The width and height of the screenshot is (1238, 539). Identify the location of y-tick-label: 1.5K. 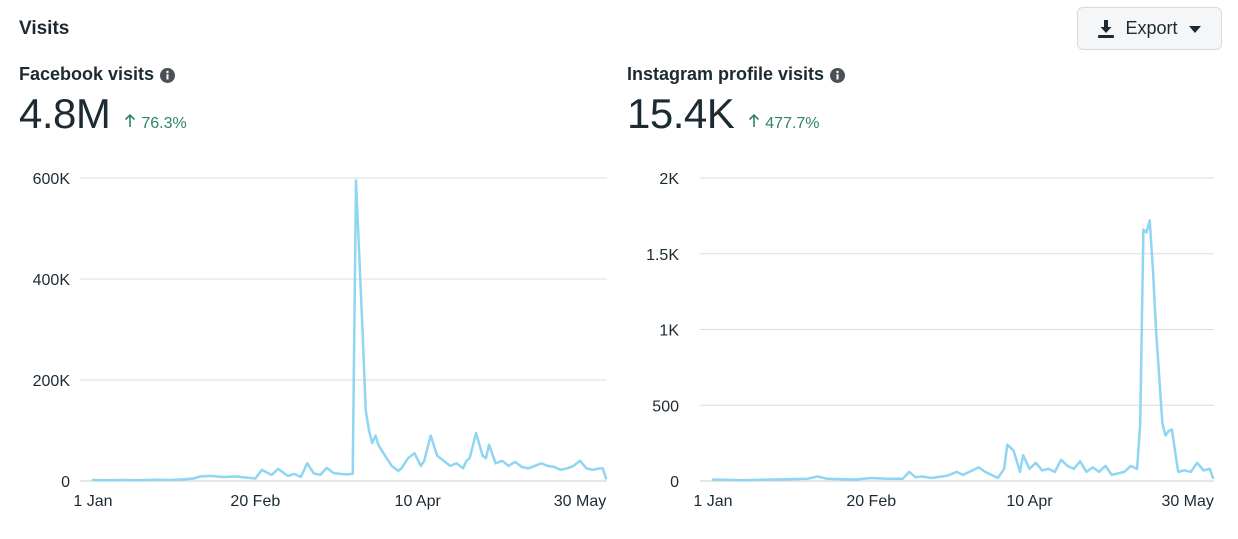
(662, 255).